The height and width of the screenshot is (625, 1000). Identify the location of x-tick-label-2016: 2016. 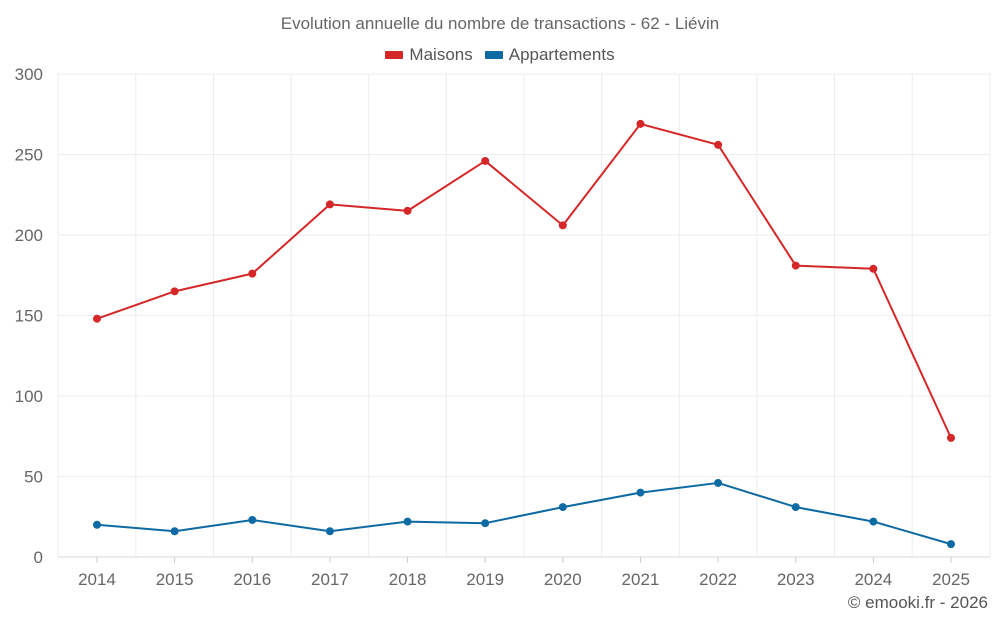
(252, 579).